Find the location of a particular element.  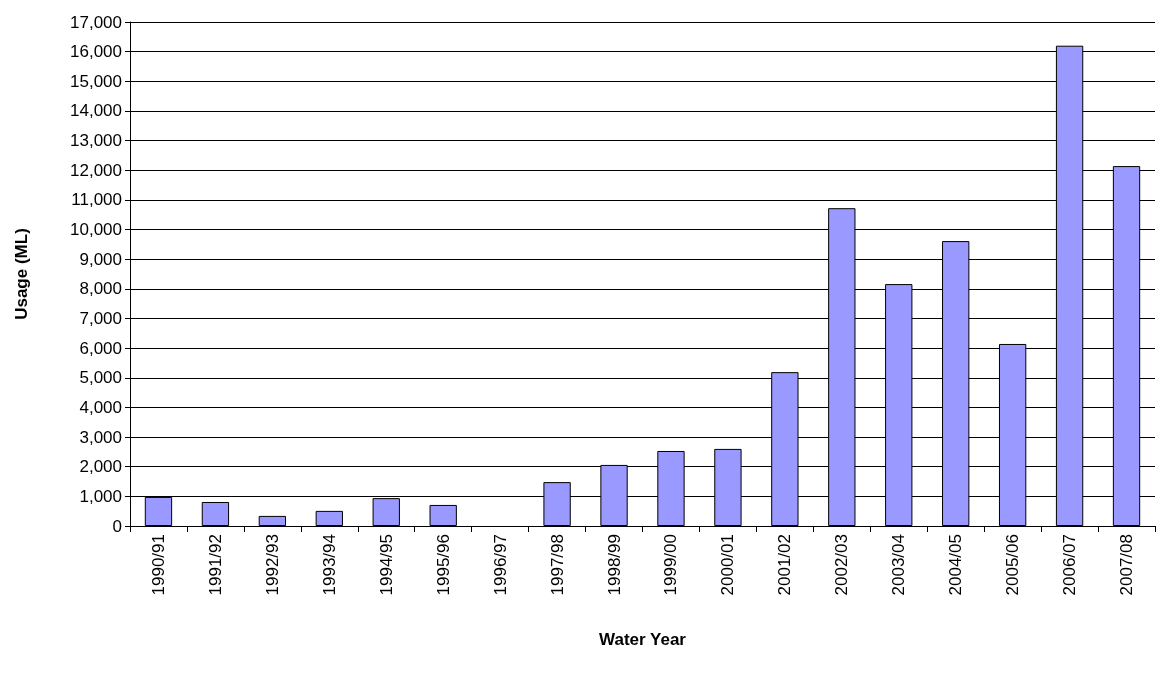

y-tick-label: 6,000 is located at coordinates (100, 348).